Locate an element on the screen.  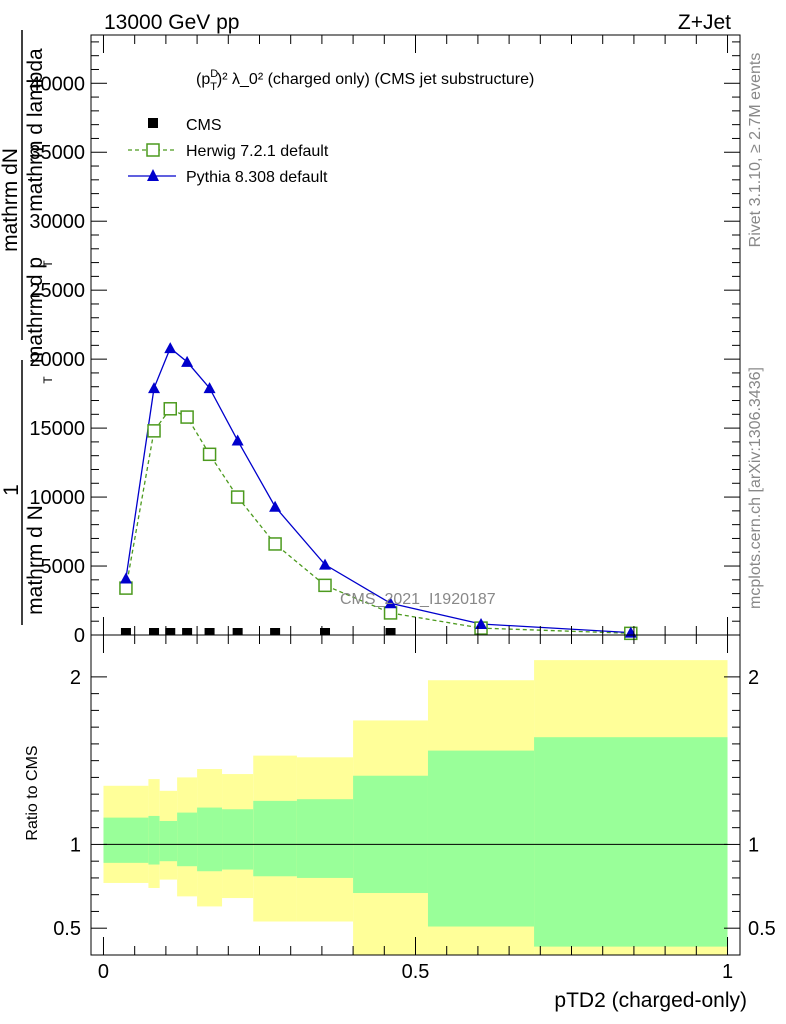
main-title-sup: D is located at coordinates (214, 74).